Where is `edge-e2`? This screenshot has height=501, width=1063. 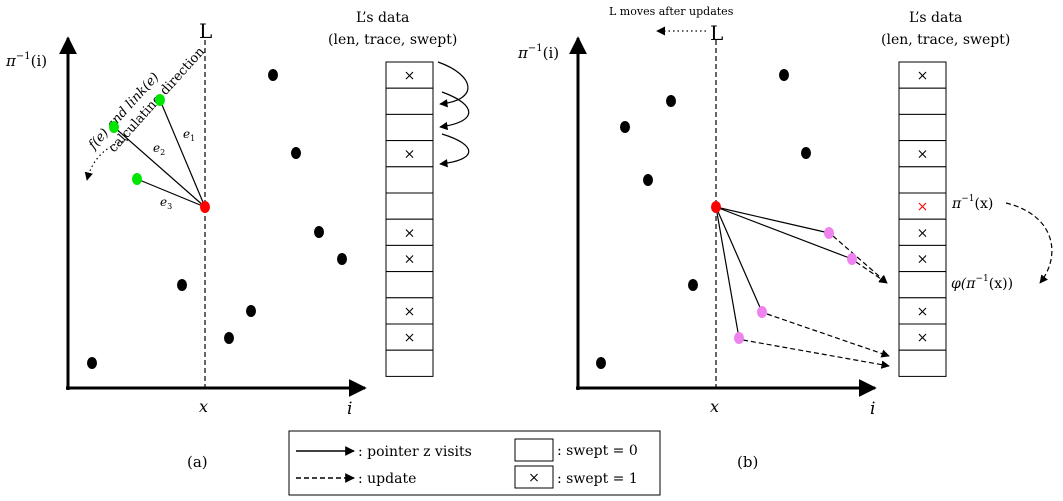 edge-e2 is located at coordinates (159, 167).